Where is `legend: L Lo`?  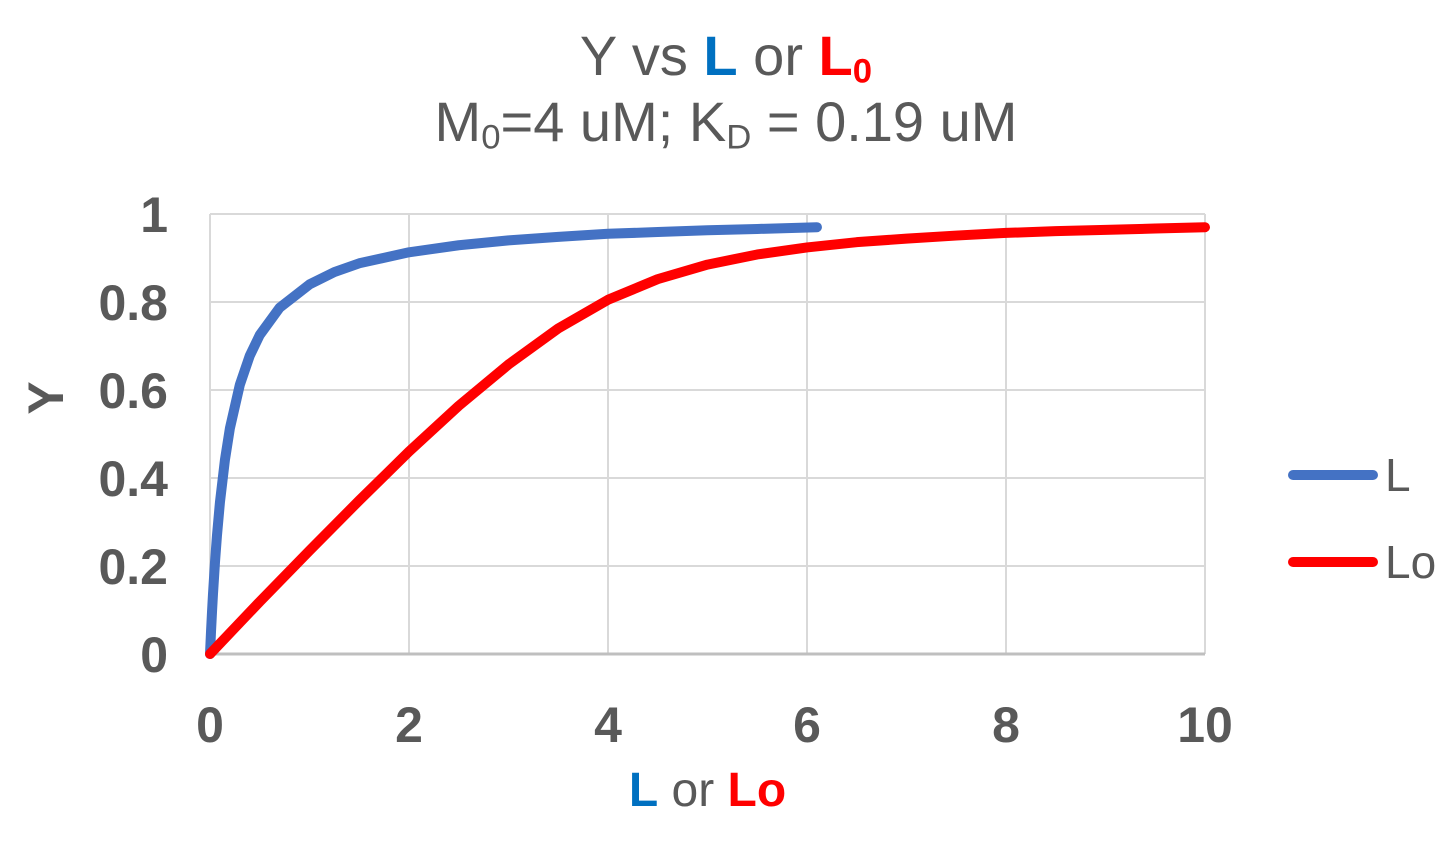
legend: L Lo is located at coordinates (1362, 518).